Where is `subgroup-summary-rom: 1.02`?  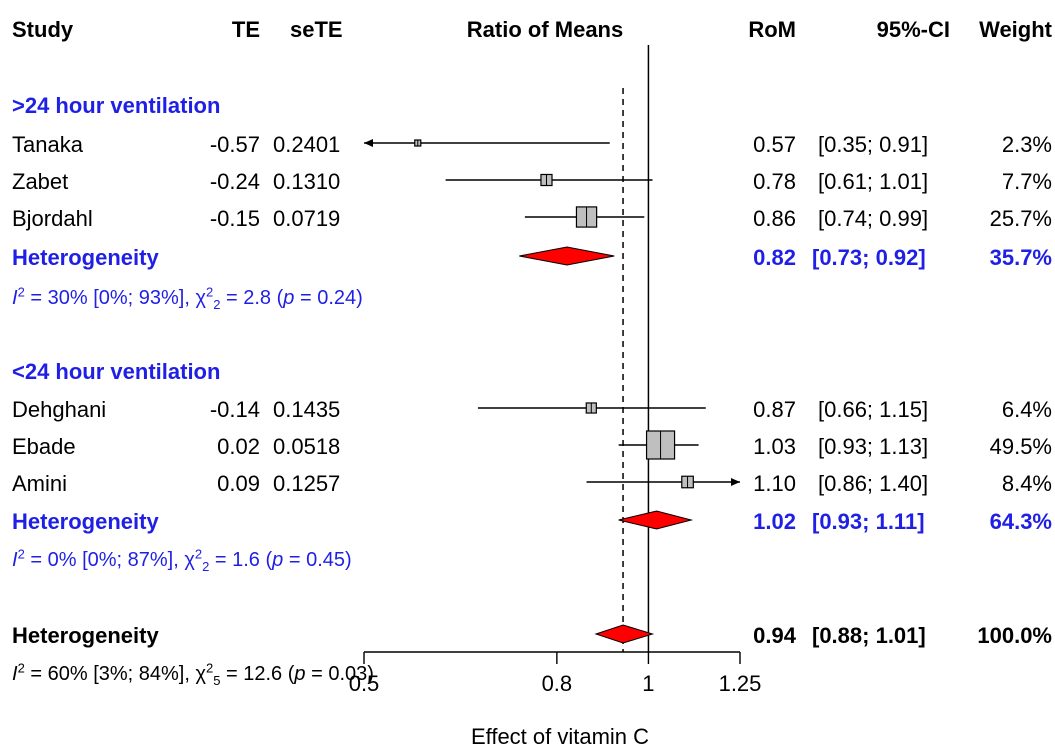
subgroup-summary-rom: 1.02 is located at coordinates (774, 521).